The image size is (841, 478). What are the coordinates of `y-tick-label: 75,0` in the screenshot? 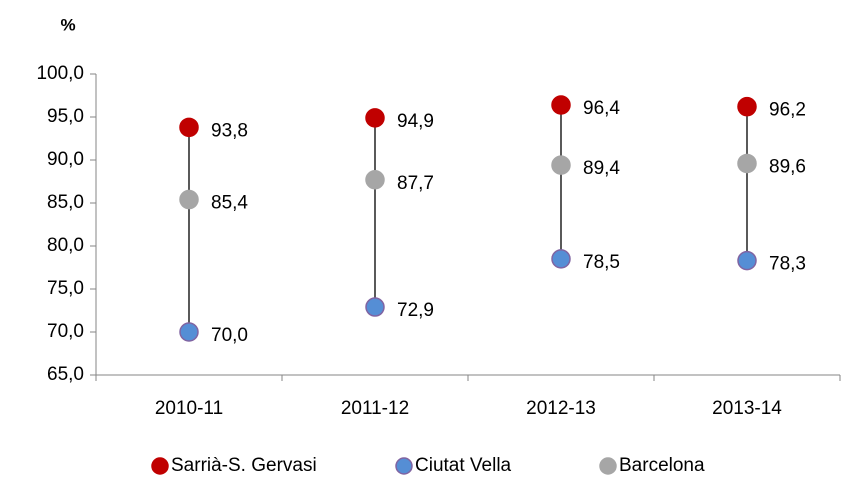 It's located at (65, 288).